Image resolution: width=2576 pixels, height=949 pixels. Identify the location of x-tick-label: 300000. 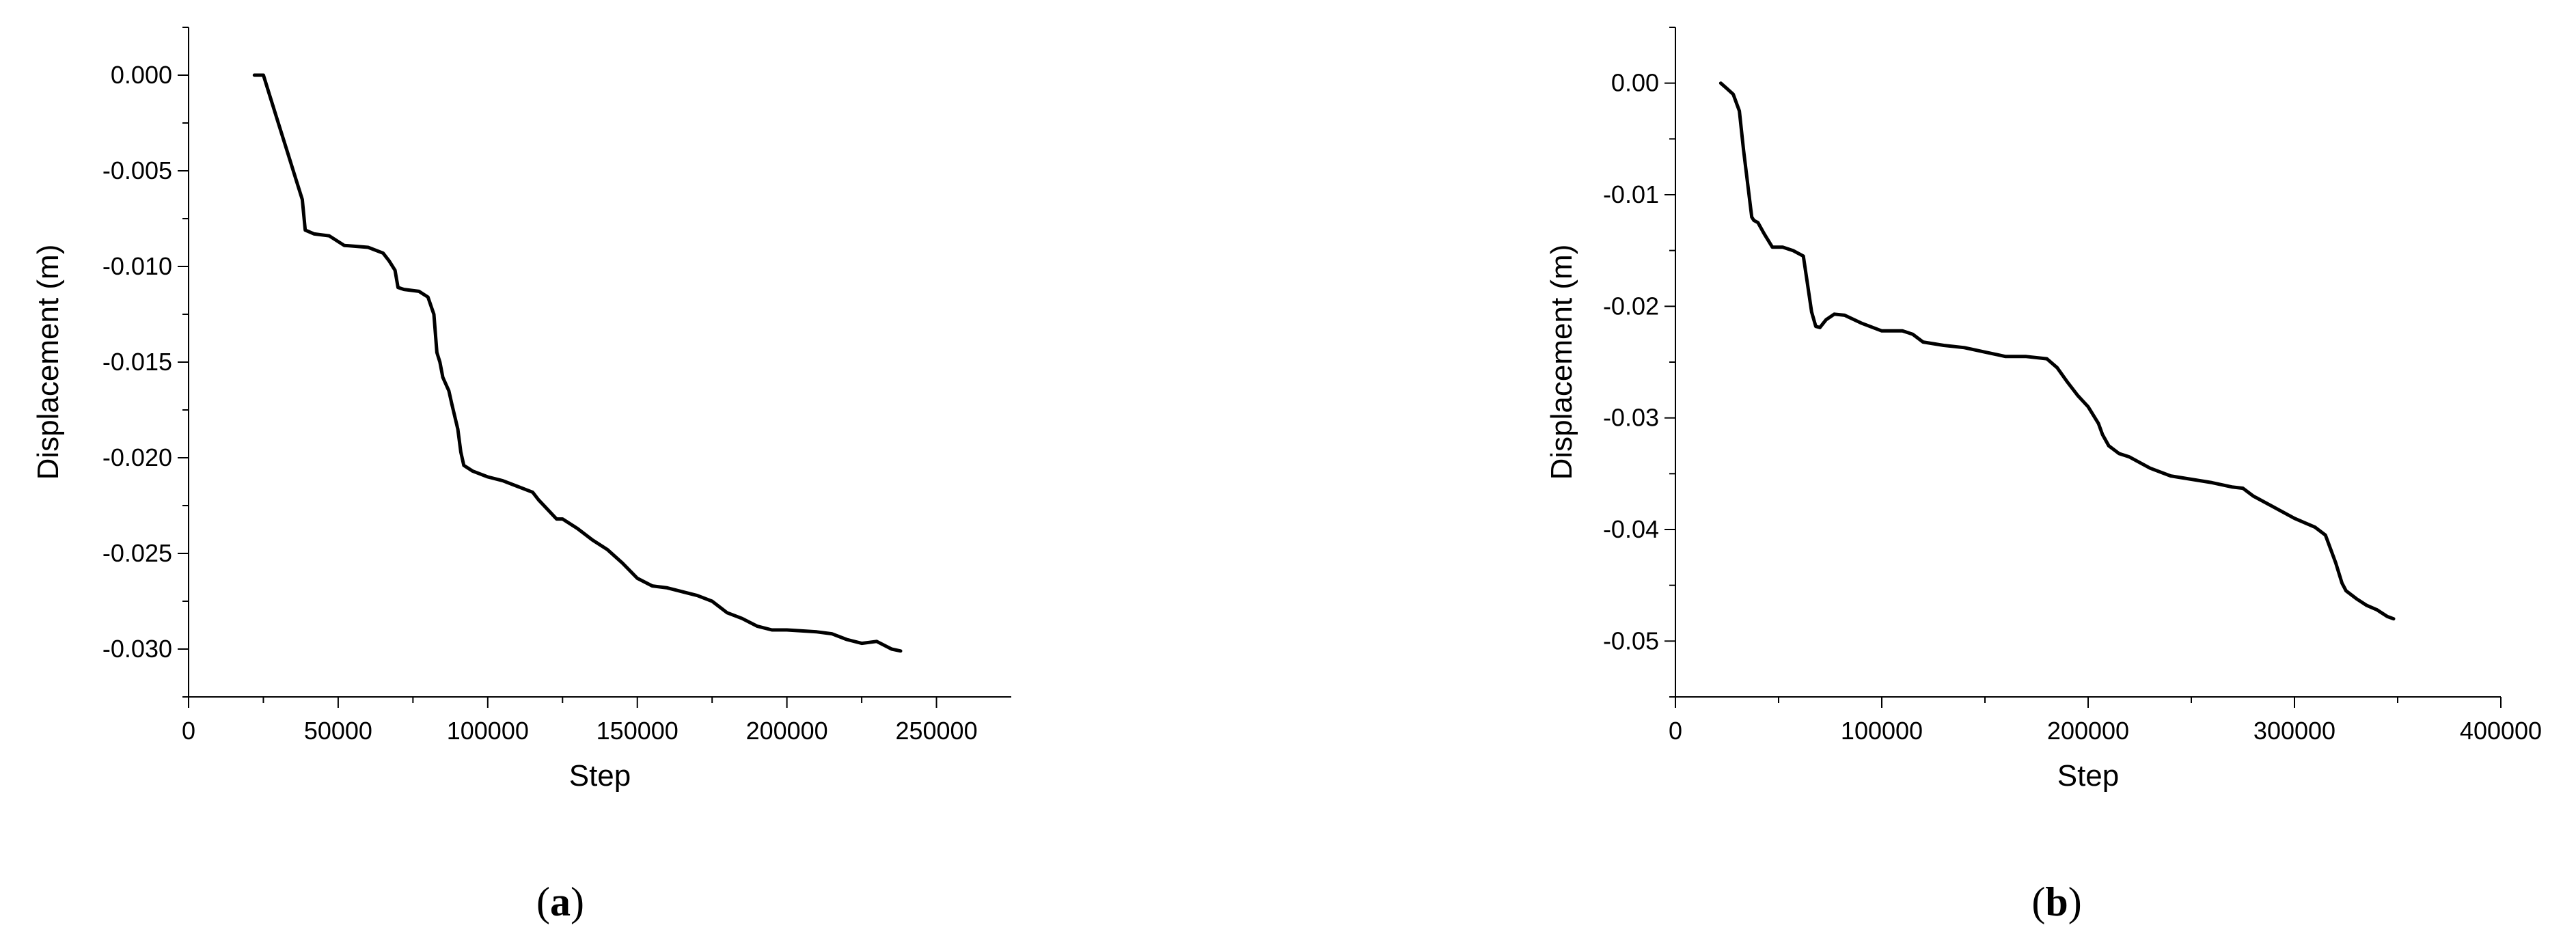
(2294, 731).